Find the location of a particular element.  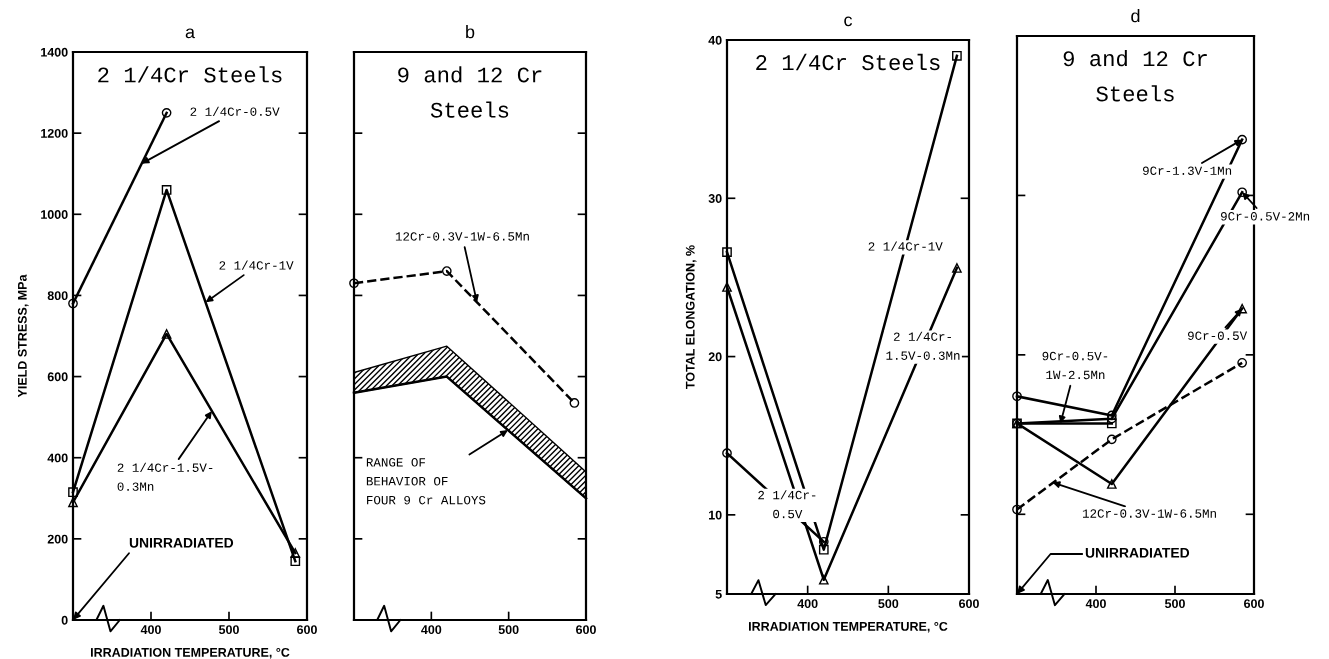

y-tick-label: 40 is located at coordinates (715, 40).